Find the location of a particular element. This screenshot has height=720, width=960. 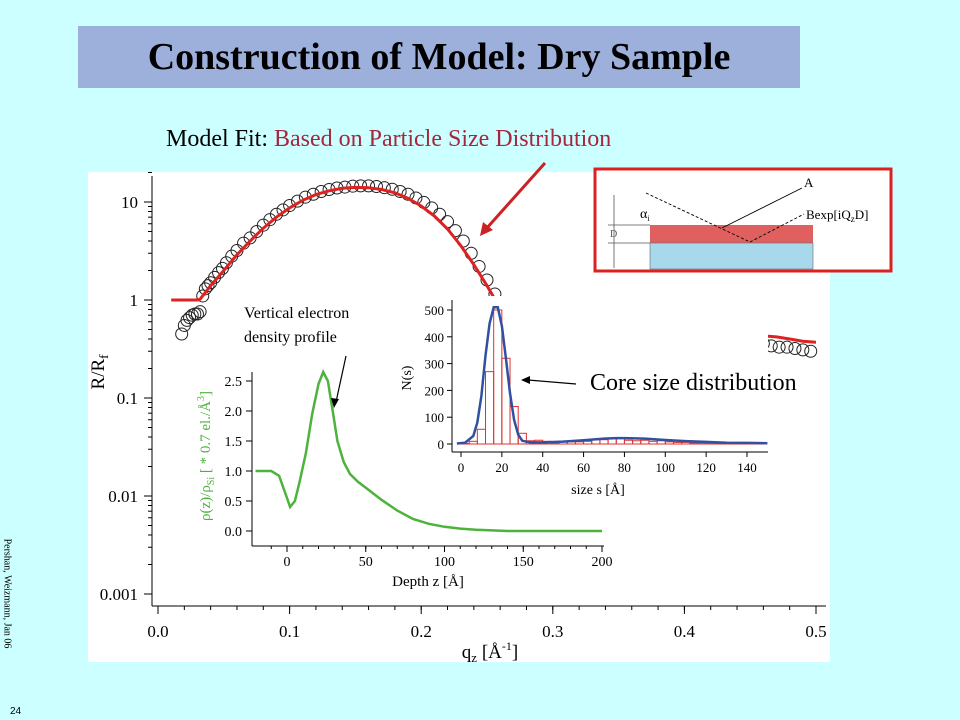

x-axis-title: qz [Å-1] is located at coordinates (490, 652).